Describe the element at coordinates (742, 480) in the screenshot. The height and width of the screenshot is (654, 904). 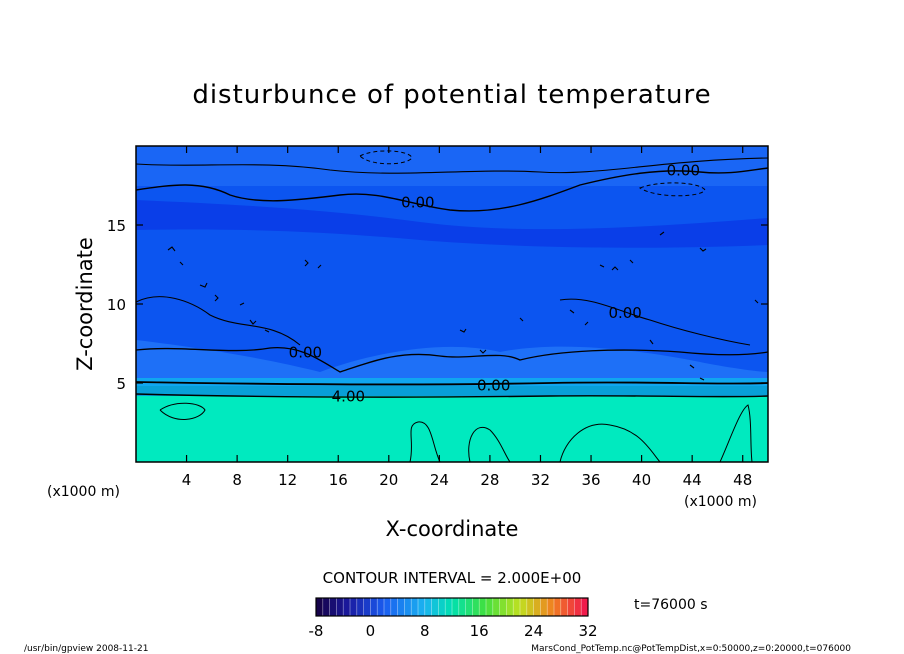
I see `x-tick-label: 48` at that location.